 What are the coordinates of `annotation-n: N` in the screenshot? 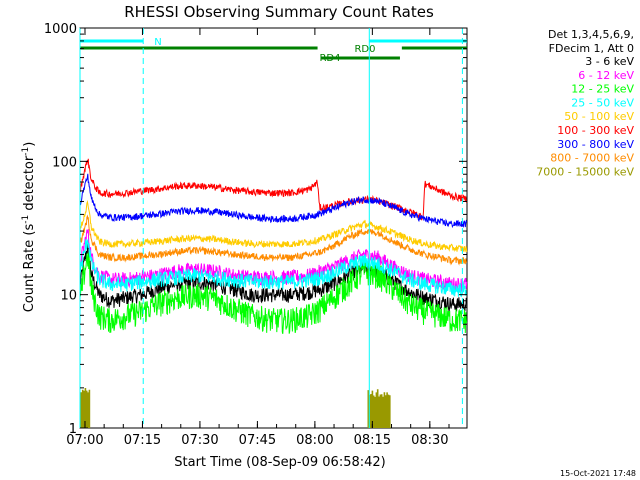 It's located at (157, 42).